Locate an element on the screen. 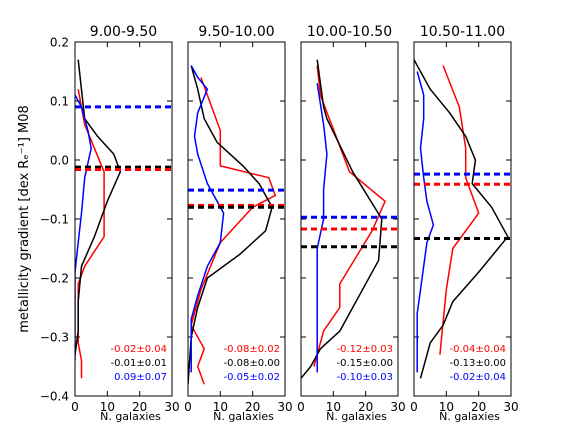 This screenshot has height=440, width=586. y-tick-label: −0.1 is located at coordinates (54, 220).